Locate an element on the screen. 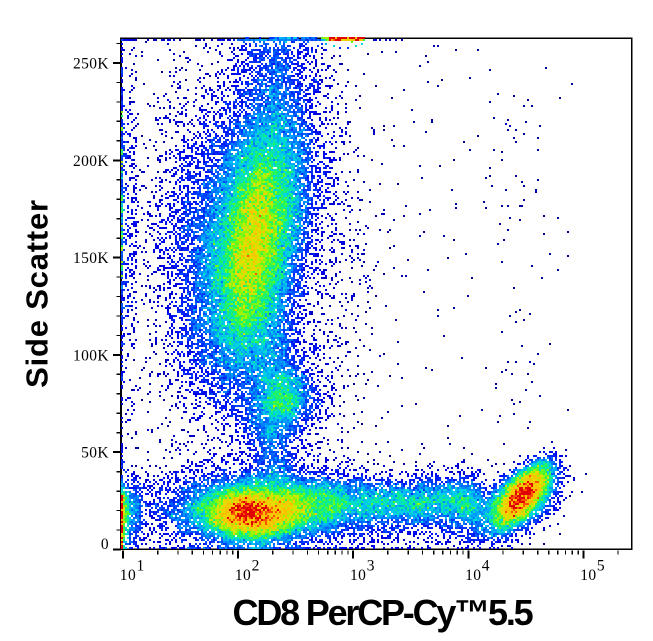 The width and height of the screenshot is (653, 641). svg-text: CD8 PerCP-Cy™5.5 is located at coordinates (383, 612).